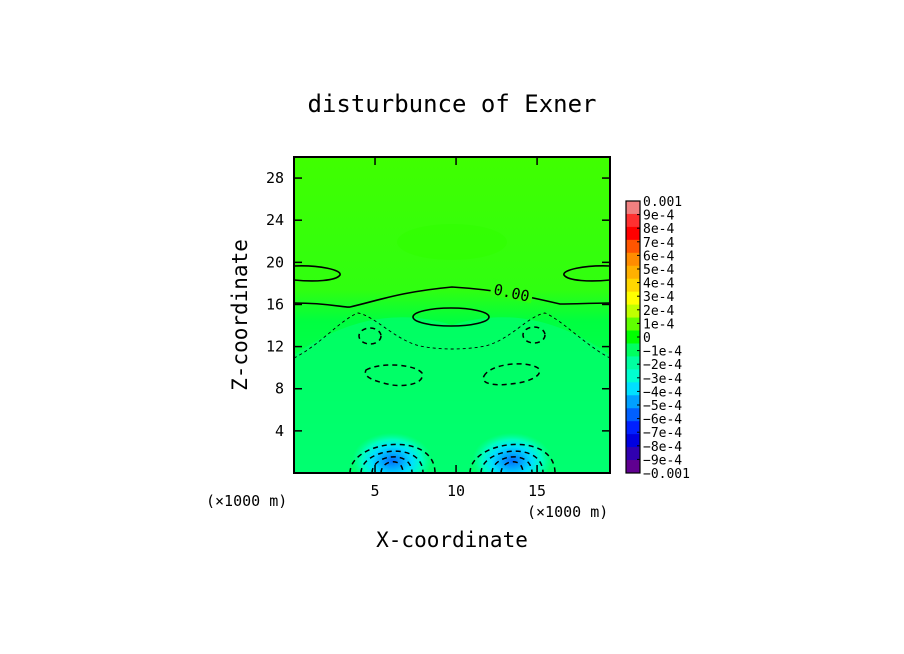 The image size is (904, 654). I want to click on field-lower-band, so click(452, 395).